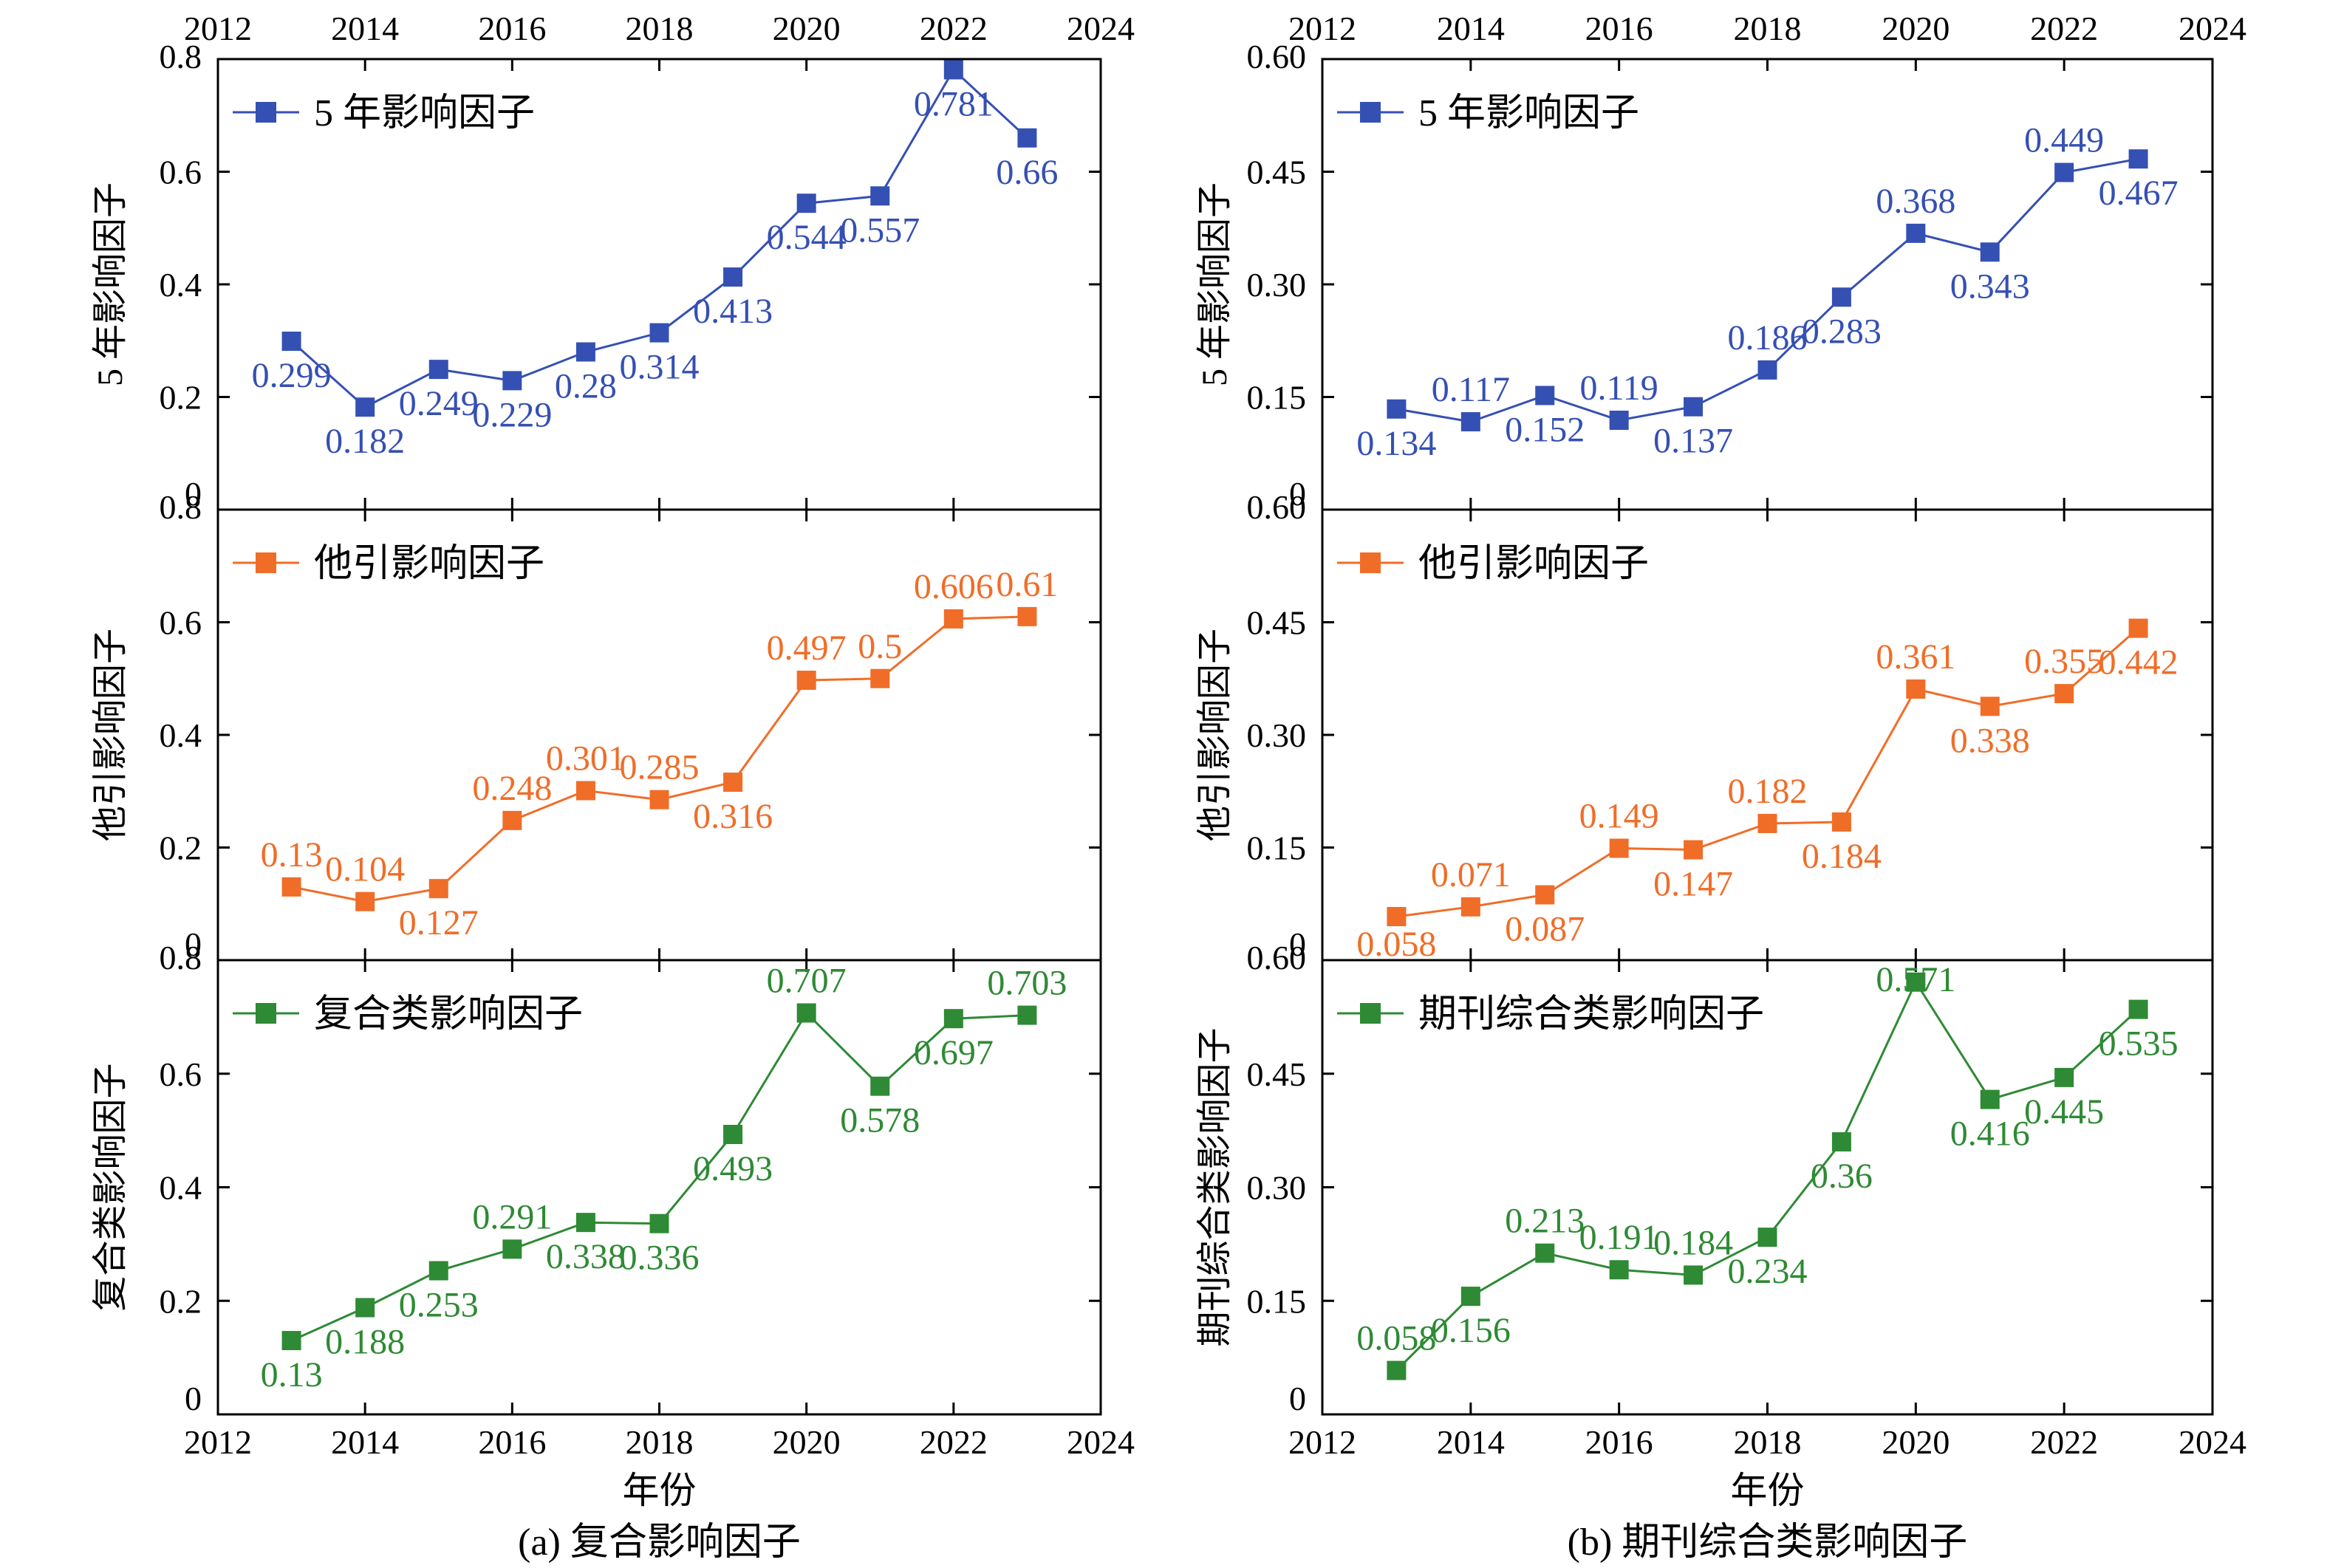 This screenshot has height=1568, width=2327. Describe the element at coordinates (880, 1120) in the screenshot. I see `data-label: 0.578` at that location.